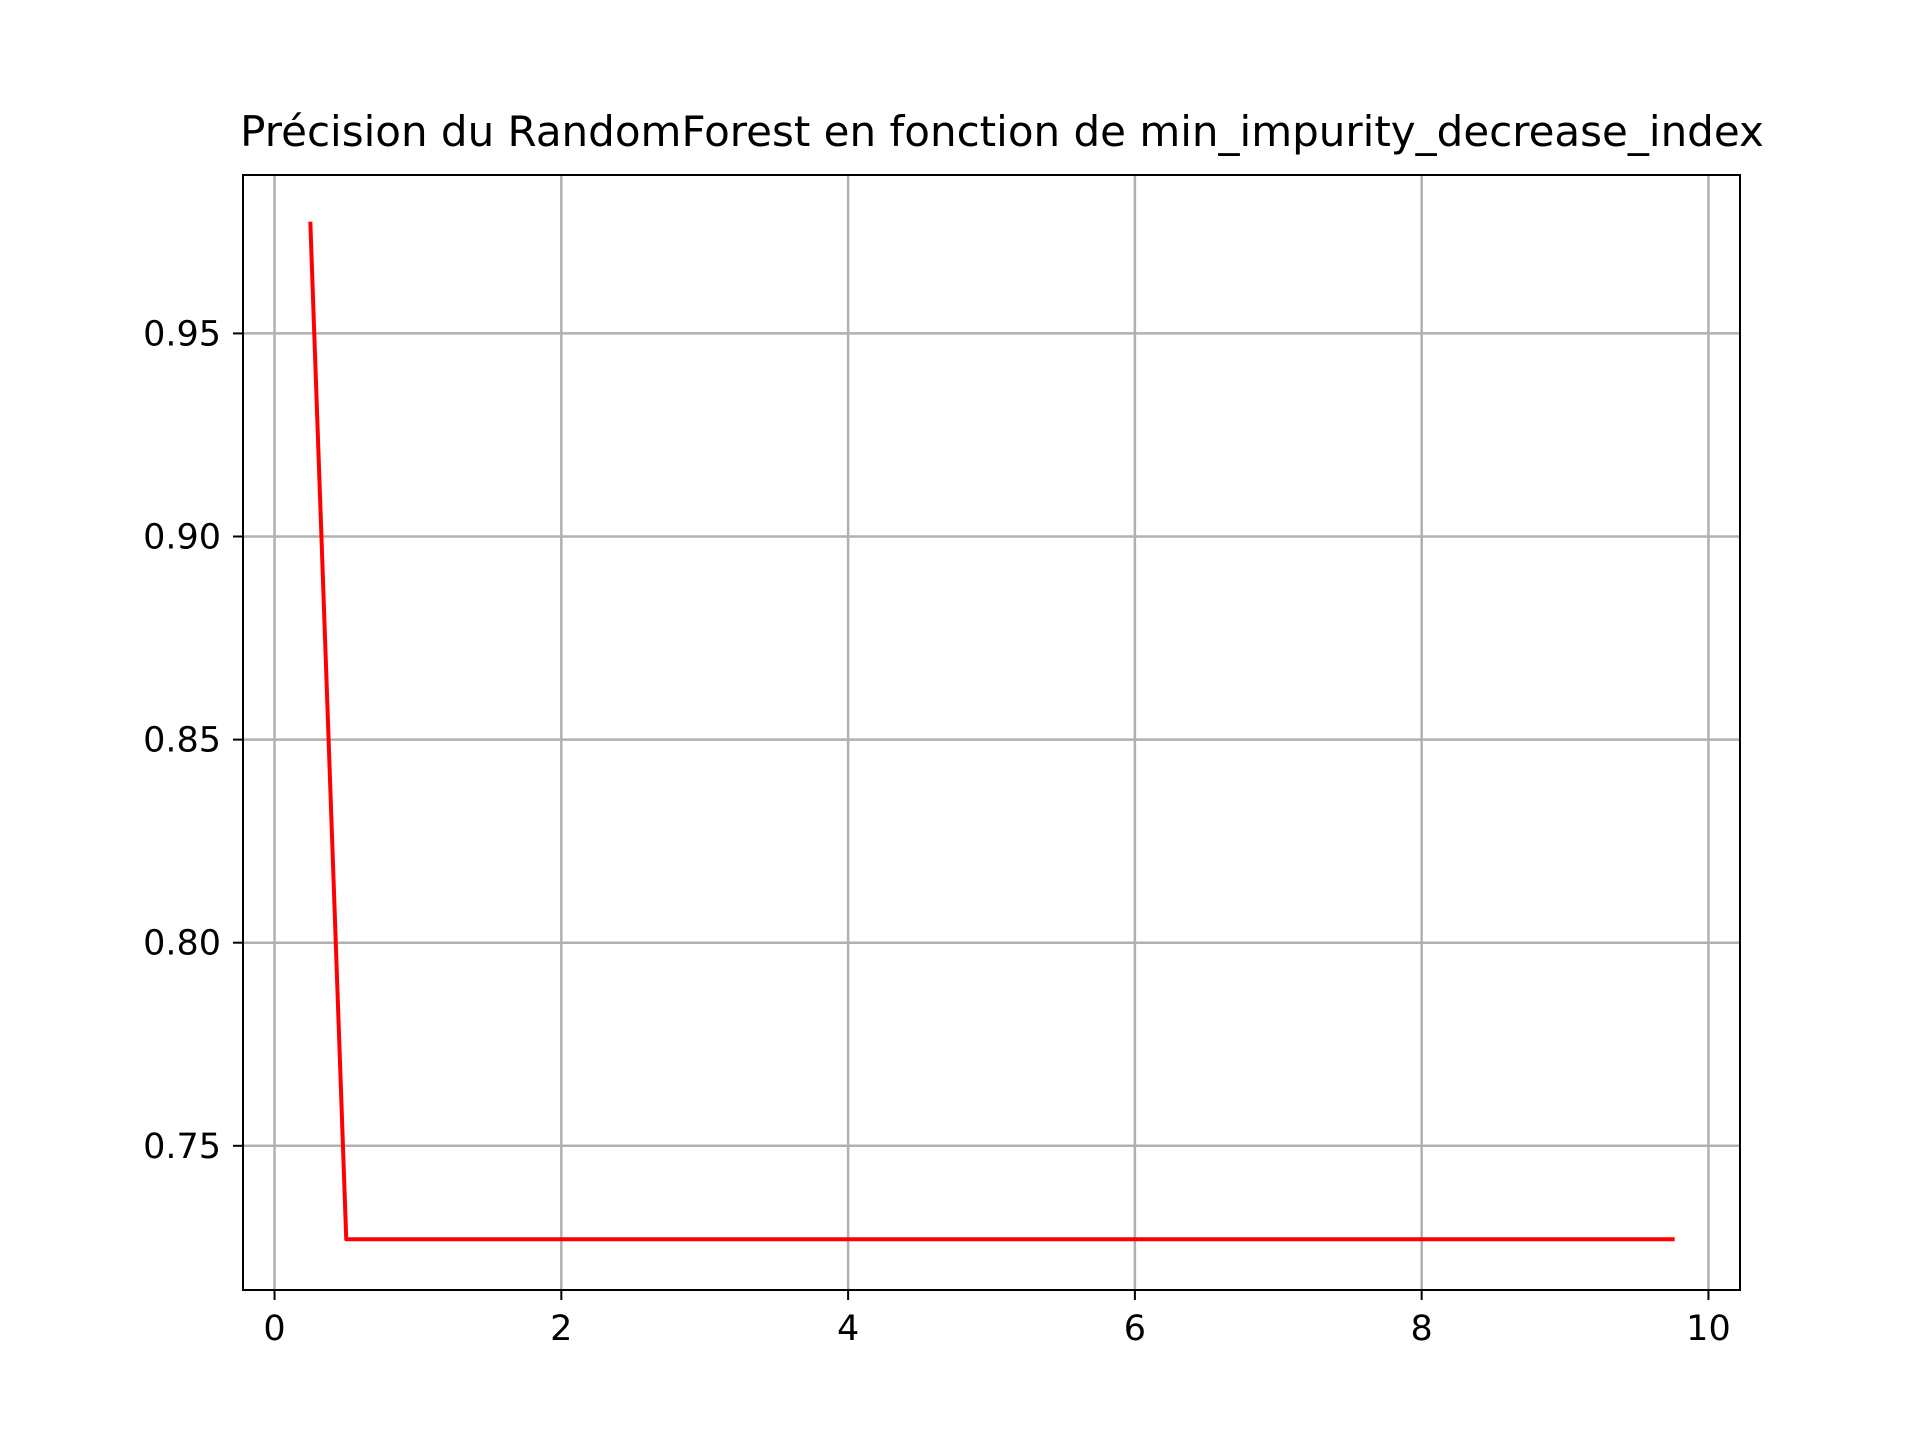 This screenshot has width=1920, height=1440. Describe the element at coordinates (274, 1329) in the screenshot. I see `x-tick-label-0: 0` at that location.